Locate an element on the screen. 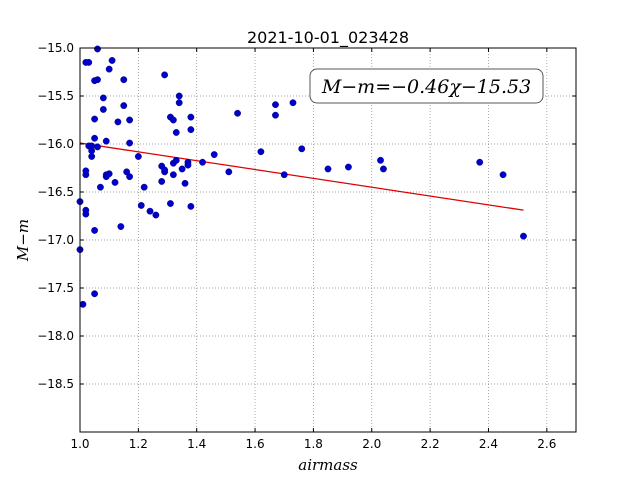 The image size is (640, 480). x-tick-label: 2.6 is located at coordinates (546, 444).